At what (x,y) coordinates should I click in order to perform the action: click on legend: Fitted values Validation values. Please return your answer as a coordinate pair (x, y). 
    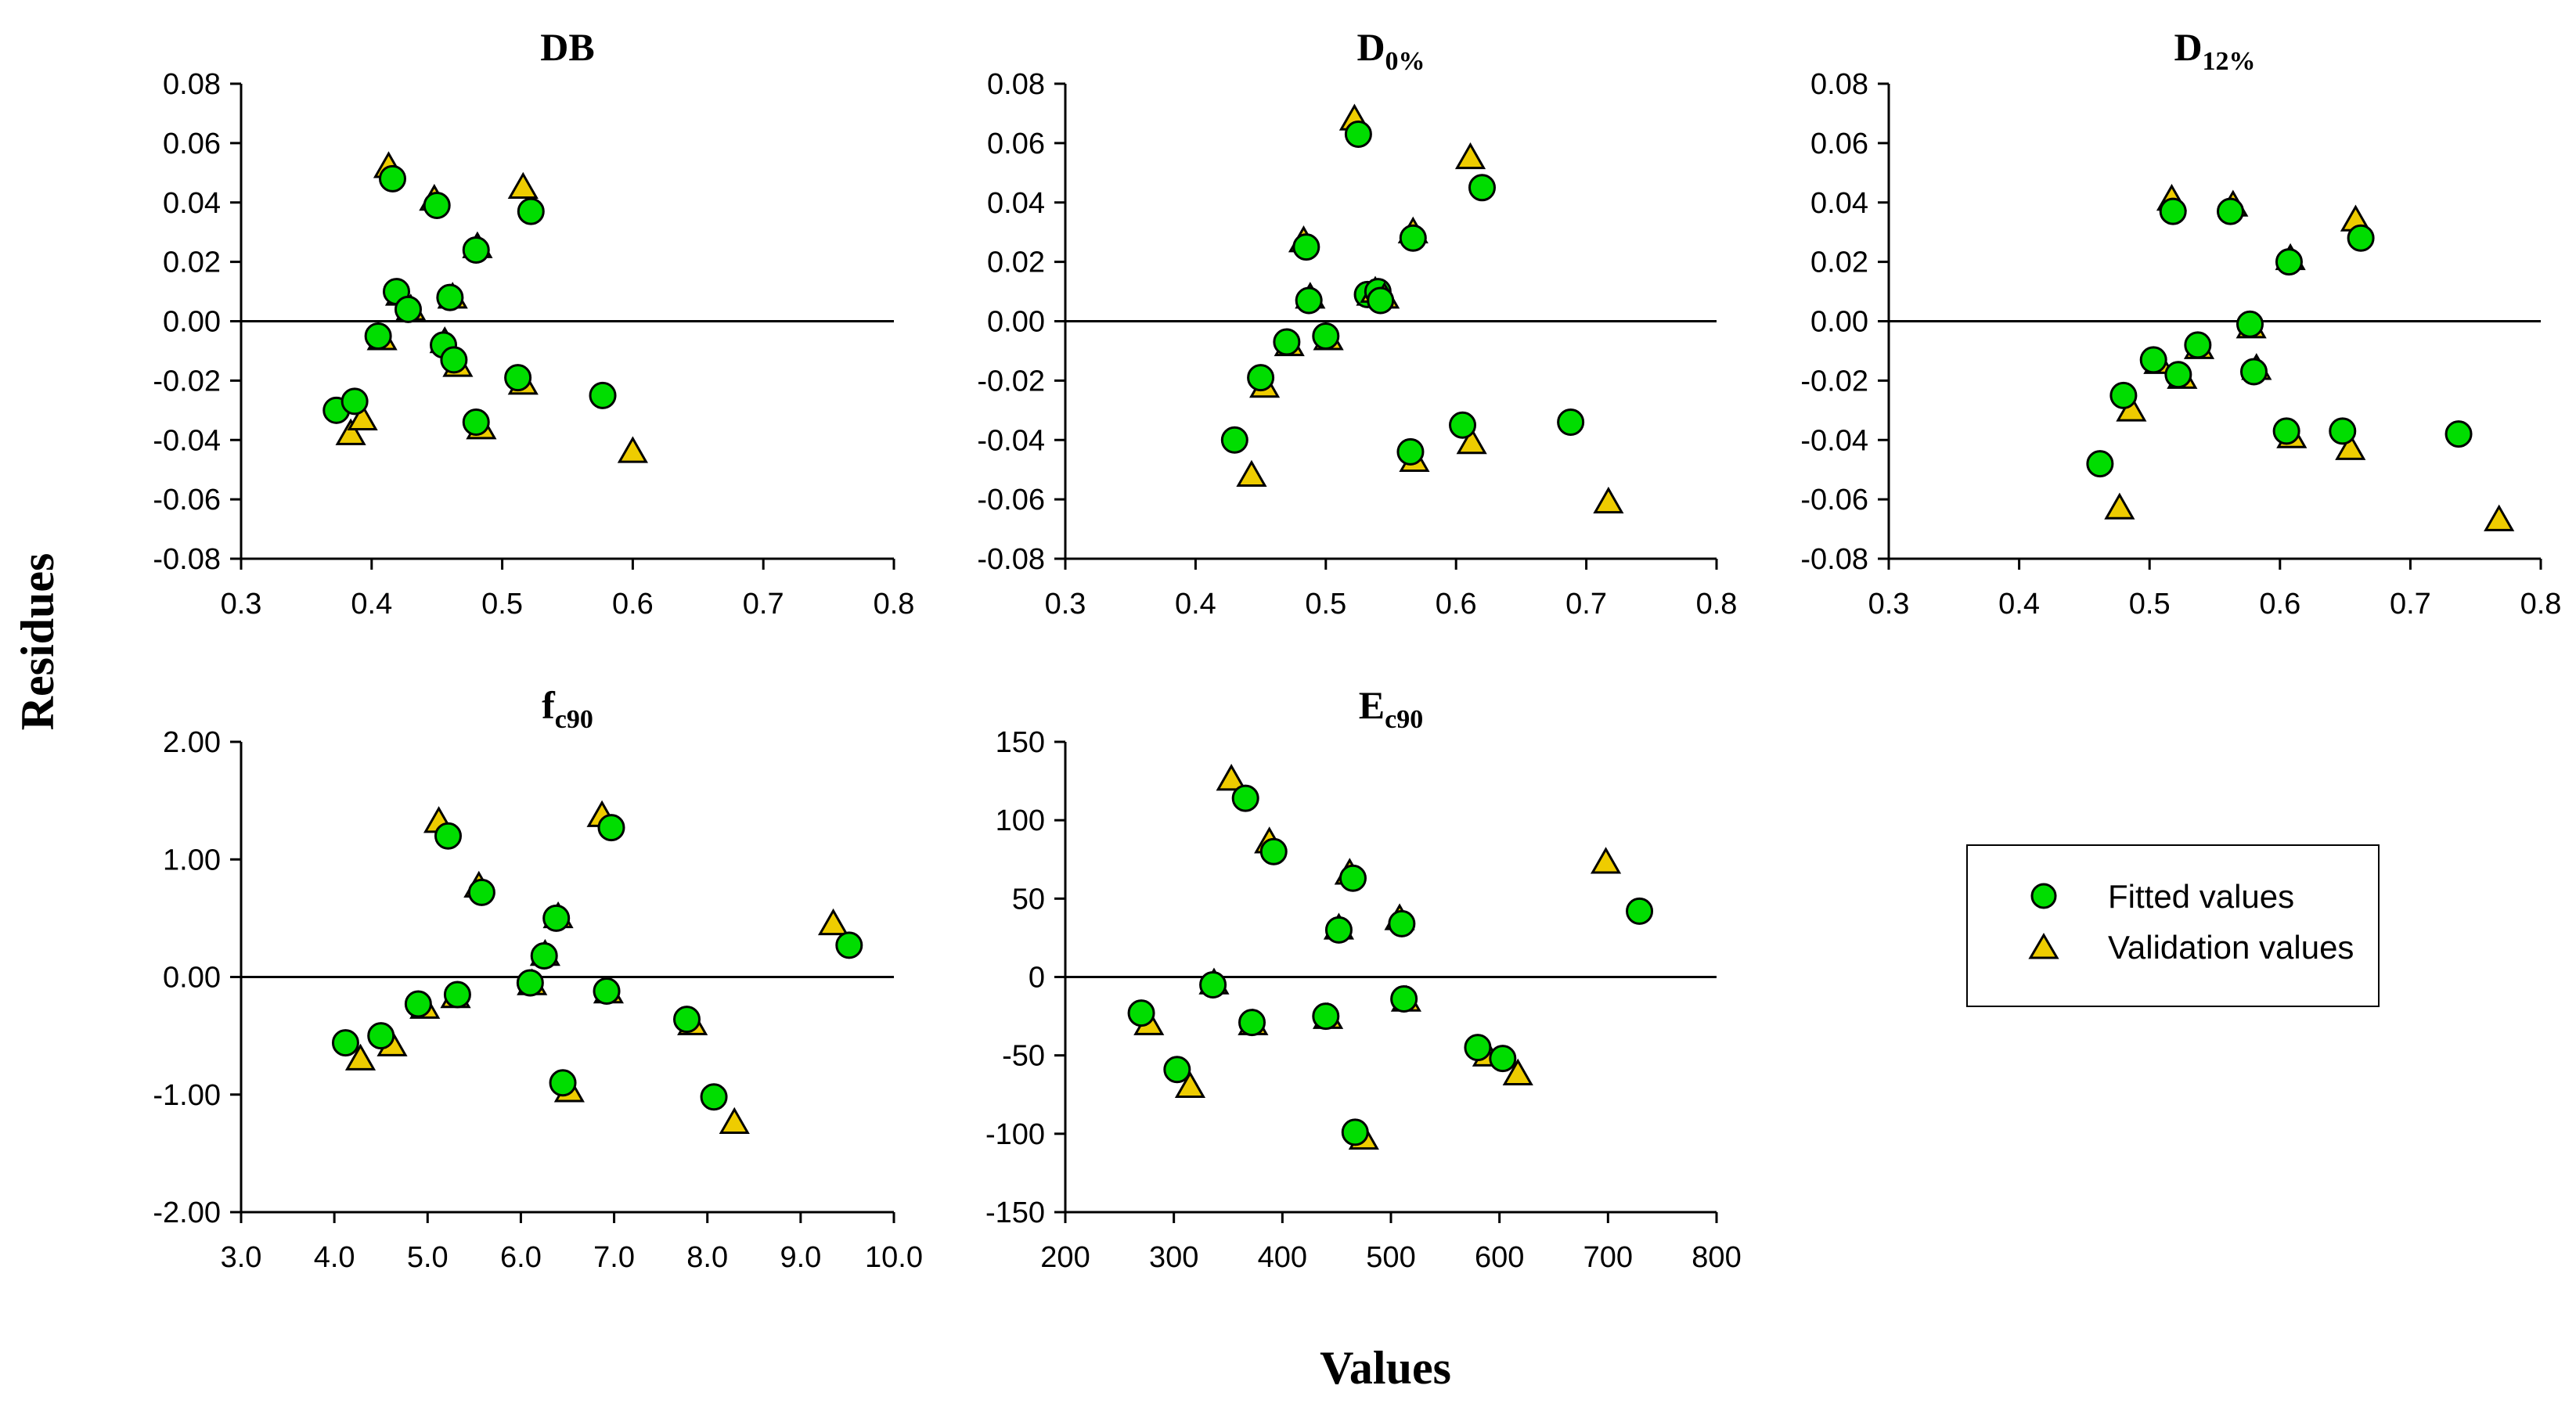
    Looking at the image, I should click on (2173, 925).